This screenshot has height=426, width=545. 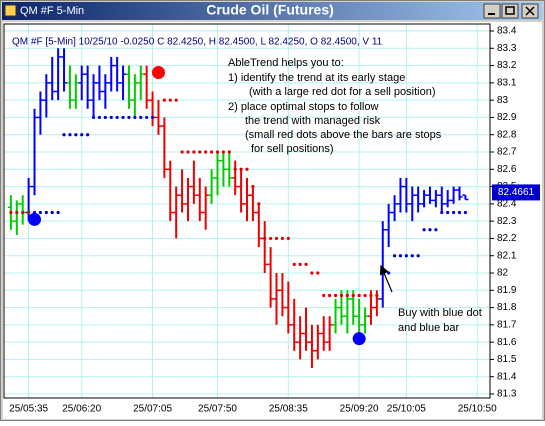 What do you see at coordinates (430, 299) in the screenshot?
I see `callout: Buy with blue dot and blue bar` at bounding box center [430, 299].